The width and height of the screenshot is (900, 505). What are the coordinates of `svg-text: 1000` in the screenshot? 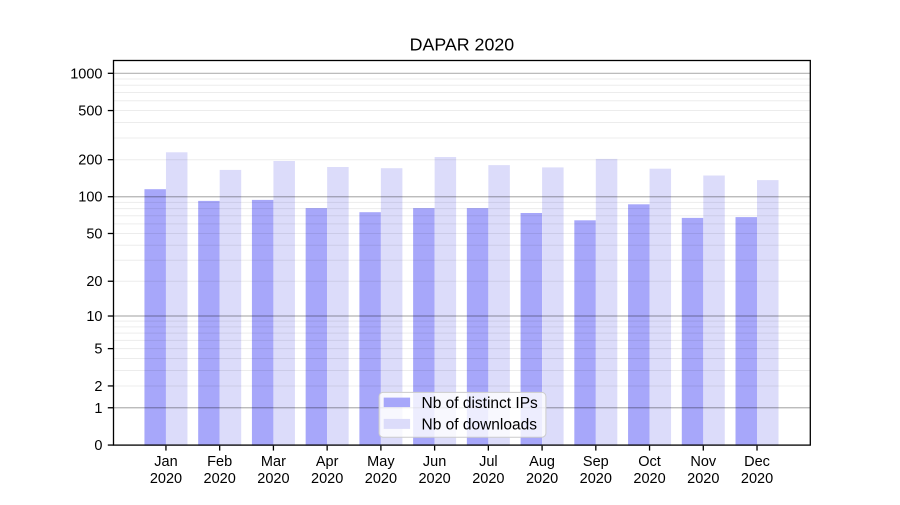 It's located at (86, 74).